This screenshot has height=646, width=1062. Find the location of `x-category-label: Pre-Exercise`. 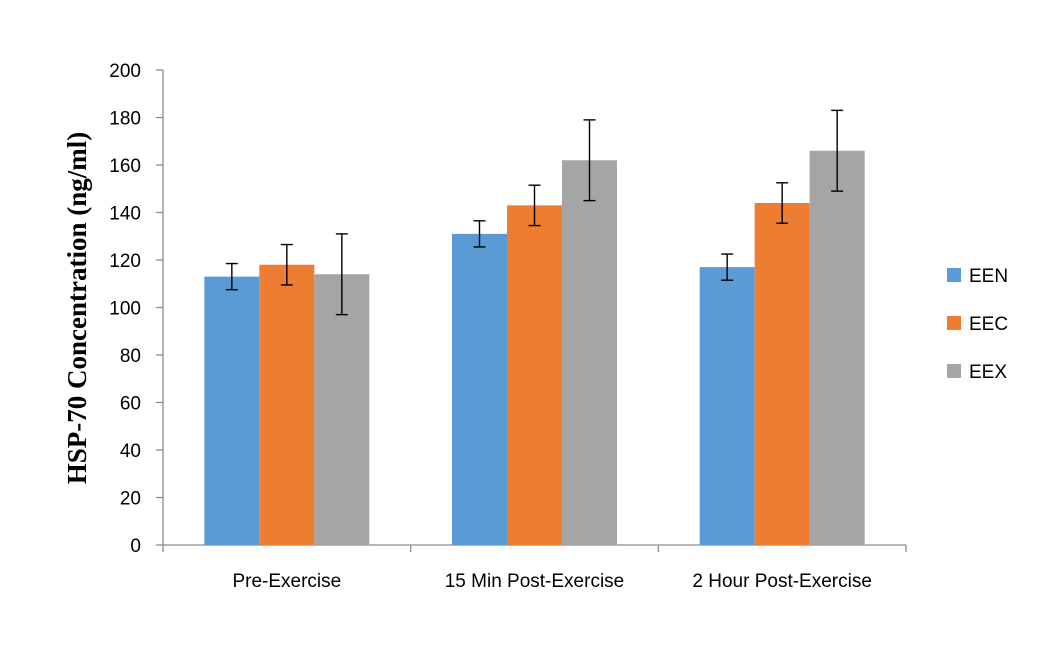

x-category-label: Pre-Exercise is located at coordinates (286, 581).